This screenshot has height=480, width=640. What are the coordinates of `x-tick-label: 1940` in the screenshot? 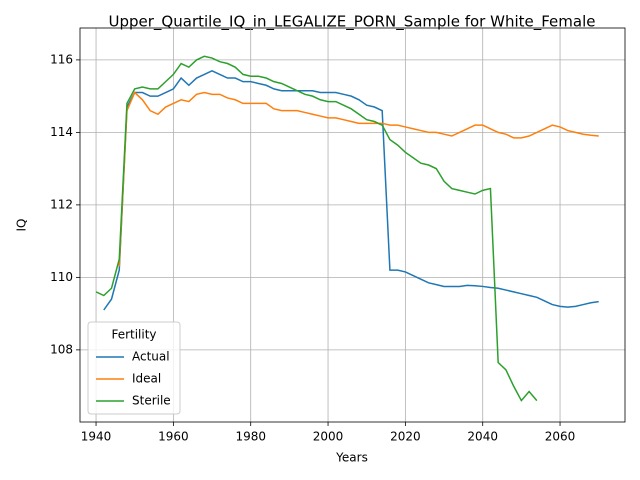 It's located at (96, 437).